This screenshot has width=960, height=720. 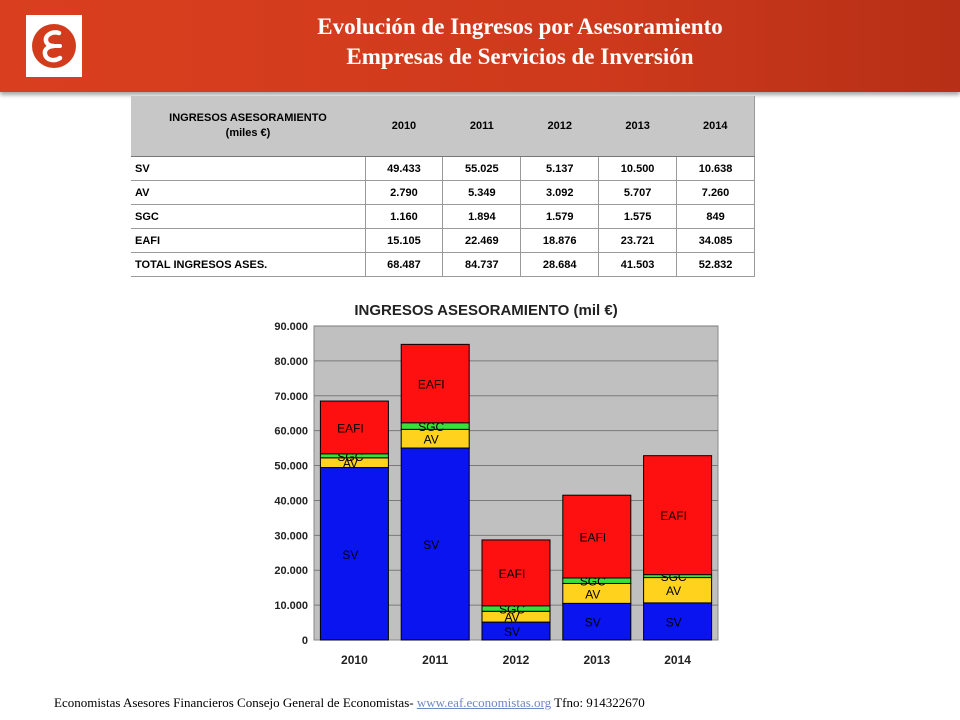 What do you see at coordinates (248, 126) in the screenshot?
I see `table-label-header: INGRESOS ASESORAMIENTO (miles €)` at bounding box center [248, 126].